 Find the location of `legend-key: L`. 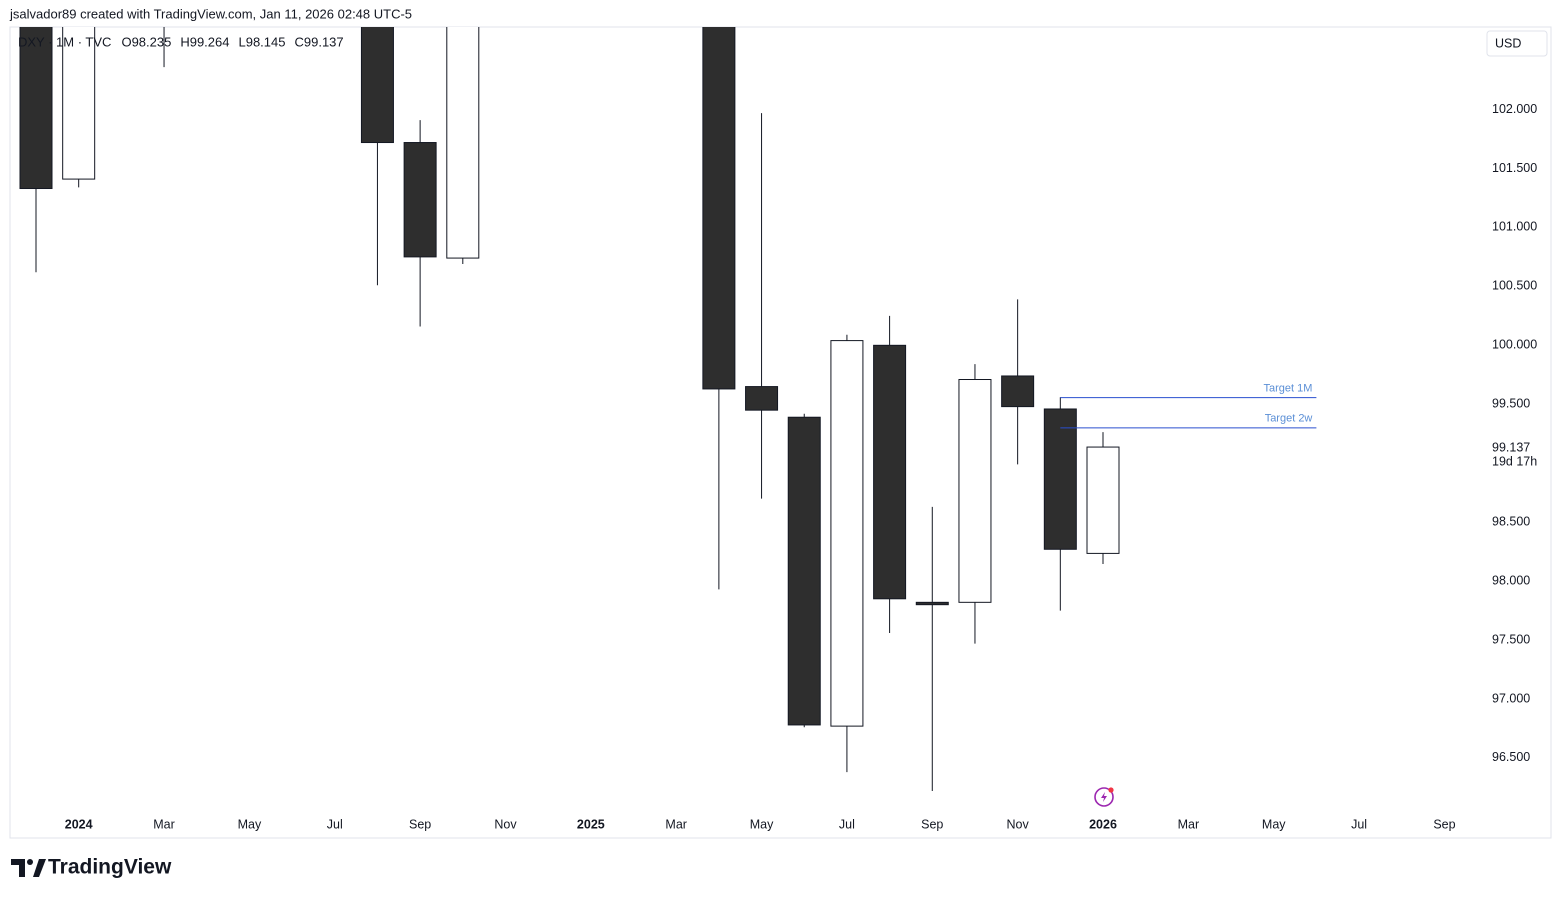

legend-key: L is located at coordinates (241, 41).